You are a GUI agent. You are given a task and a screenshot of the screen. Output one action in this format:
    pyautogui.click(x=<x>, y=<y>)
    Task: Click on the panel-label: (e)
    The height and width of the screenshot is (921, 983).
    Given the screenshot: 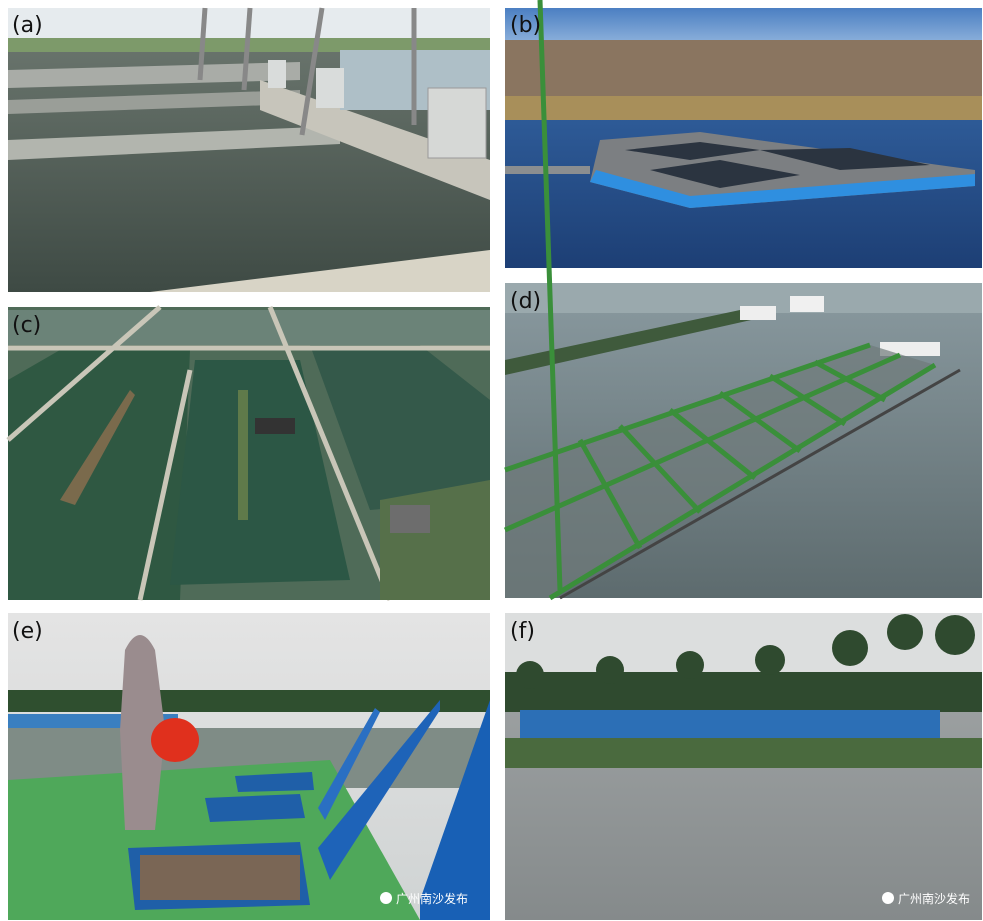 What is the action you would take?
    pyautogui.click(x=27, y=631)
    